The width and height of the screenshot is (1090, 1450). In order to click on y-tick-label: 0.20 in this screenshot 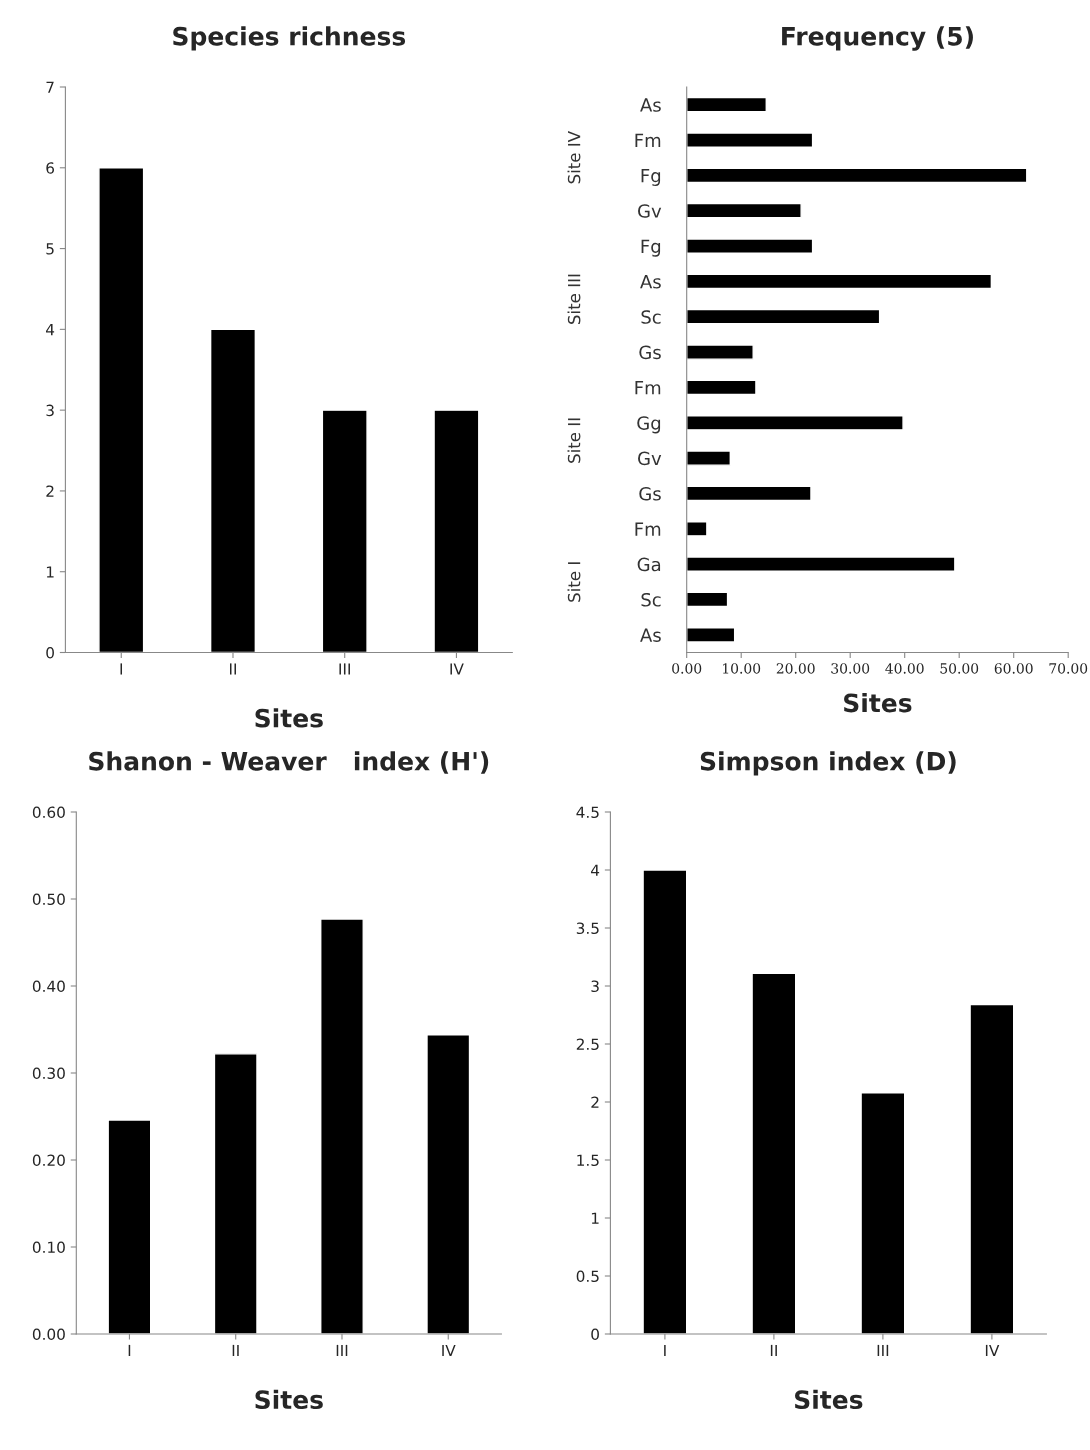, I will do `click(48, 1160)`.